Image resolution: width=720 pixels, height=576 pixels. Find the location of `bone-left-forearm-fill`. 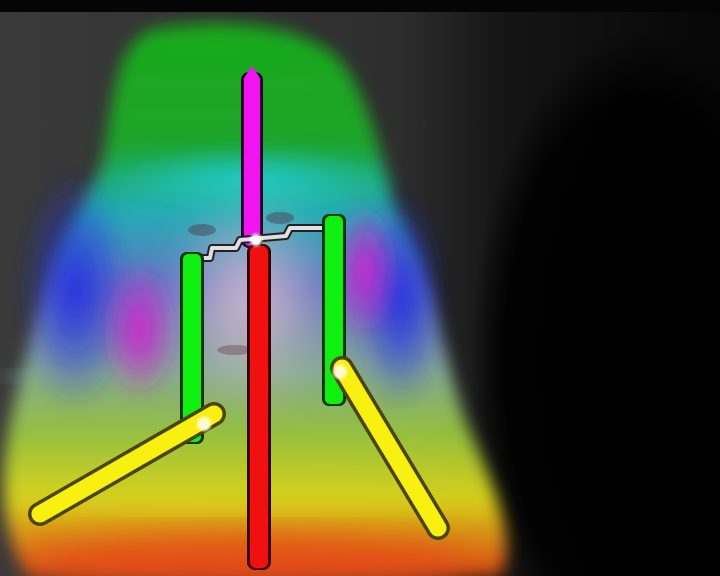

bone-left-forearm-fill is located at coordinates (127, 464).